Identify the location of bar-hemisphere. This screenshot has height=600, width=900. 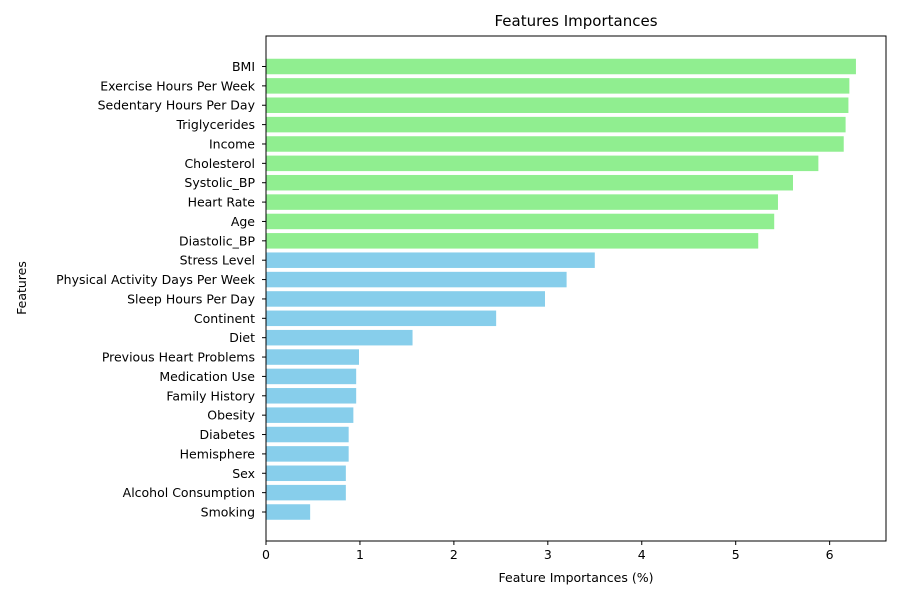
(307, 454).